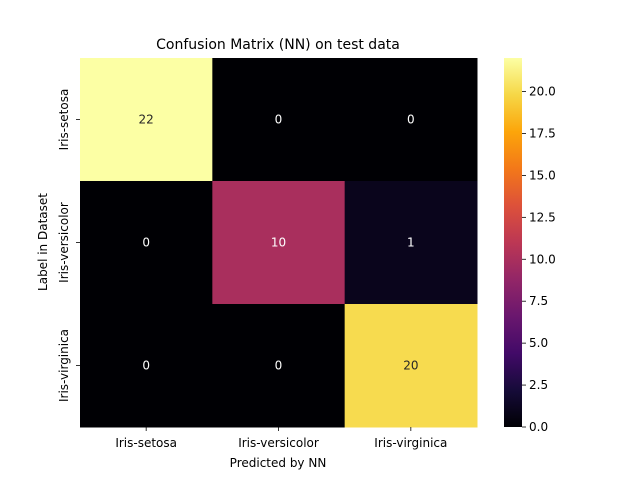  I want to click on colorbar-ticks: 0.0 2.5 5.0 7.5 10.0 12.5 15.0 17.5 20.0, so click(539, 259).